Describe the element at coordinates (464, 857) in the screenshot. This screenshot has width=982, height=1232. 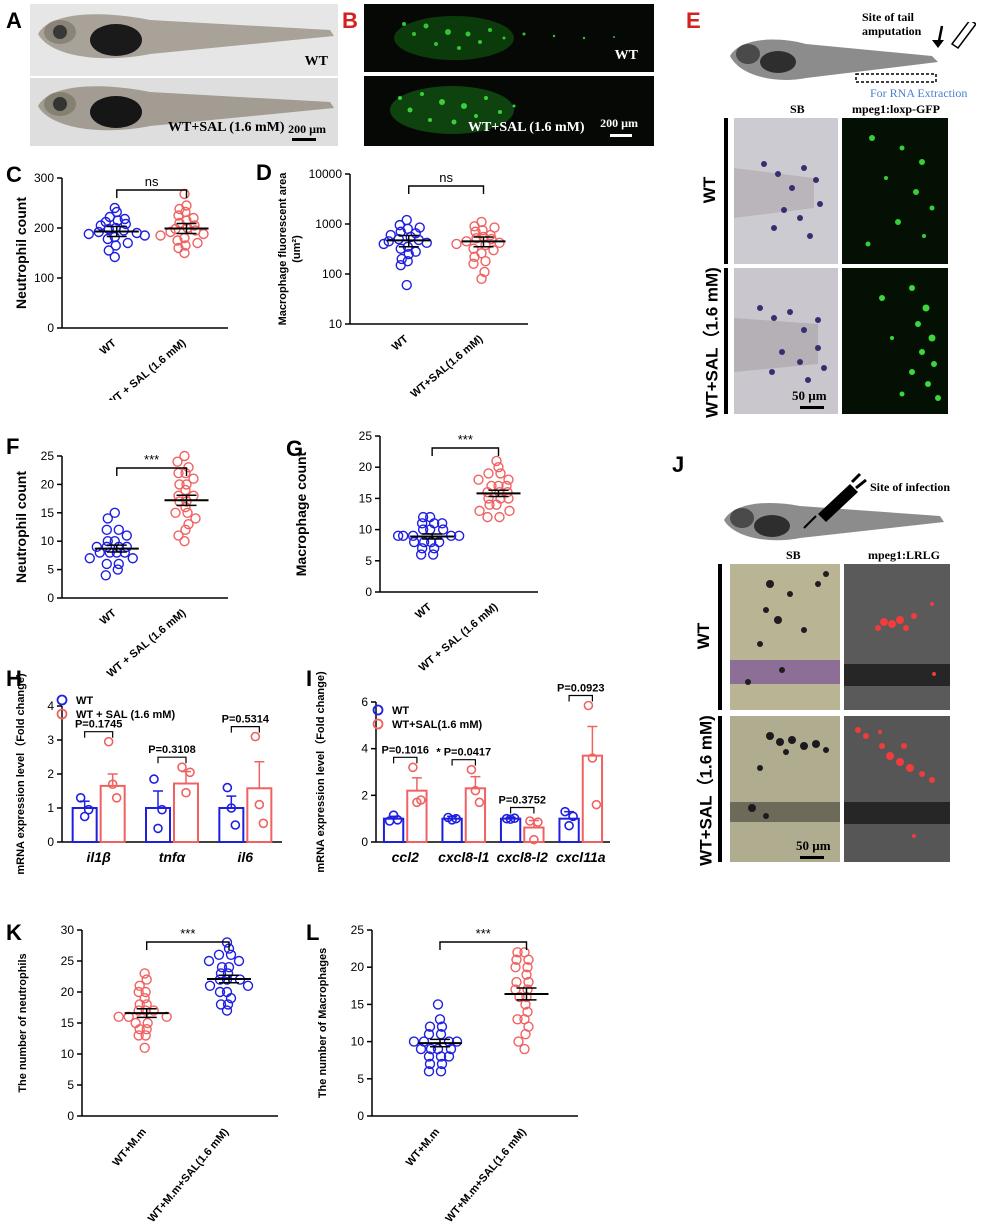
I see `x-category-label: cxcl8-l1` at that location.